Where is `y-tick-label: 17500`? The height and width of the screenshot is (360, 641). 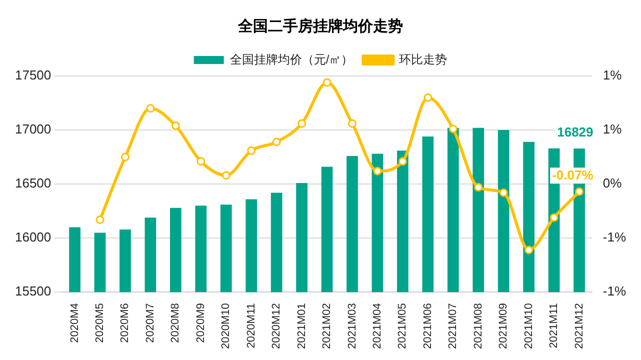 y-tick-label: 17500 is located at coordinates (33, 75).